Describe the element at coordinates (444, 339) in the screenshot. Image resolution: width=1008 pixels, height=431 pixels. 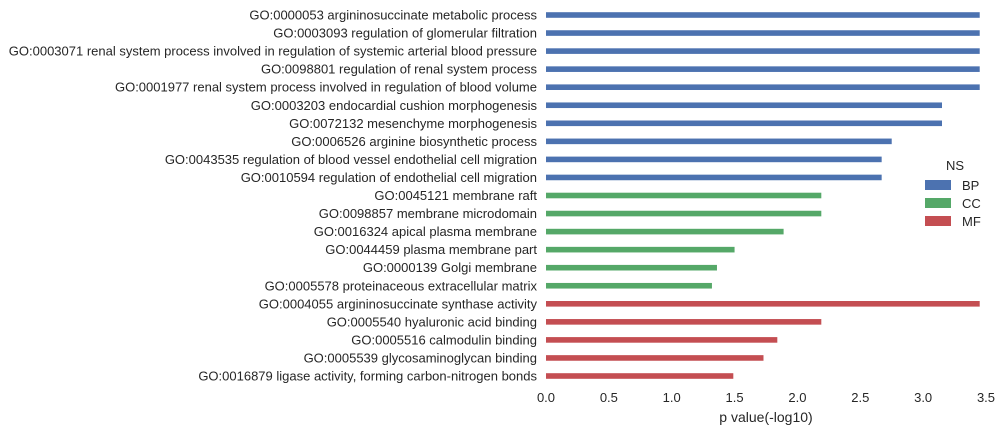
I see `category-label: GO:0005516 calmodulin binding` at that location.